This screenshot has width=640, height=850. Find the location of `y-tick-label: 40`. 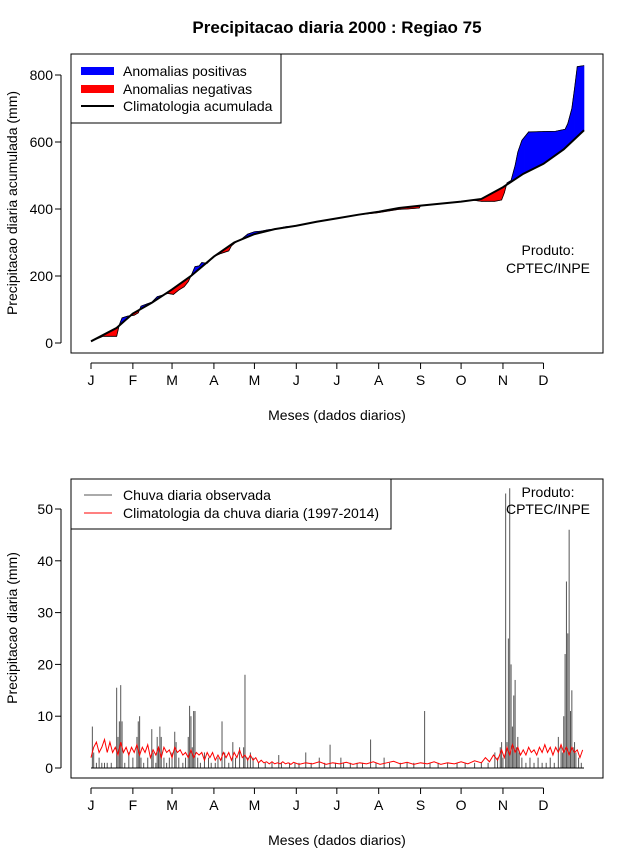

y-tick-label: 40 is located at coordinates (45, 561).